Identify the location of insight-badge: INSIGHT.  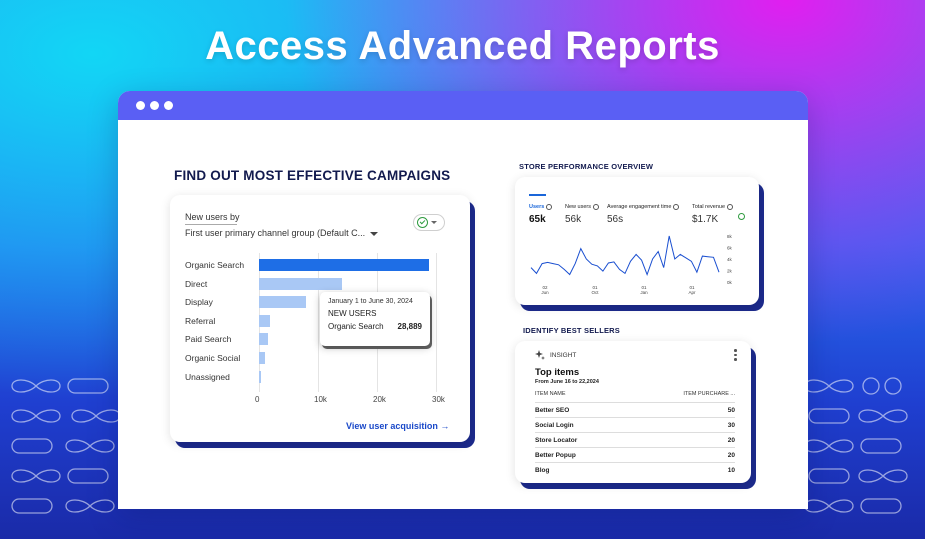
(563, 355).